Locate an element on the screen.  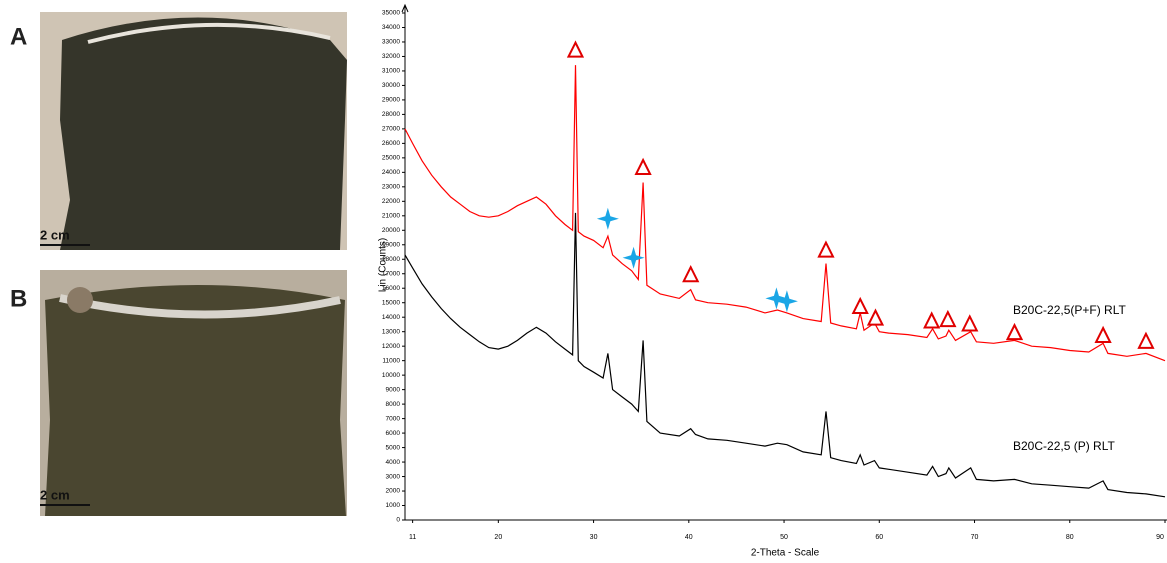
y-tick-label: 11000 is located at coordinates (391, 360).